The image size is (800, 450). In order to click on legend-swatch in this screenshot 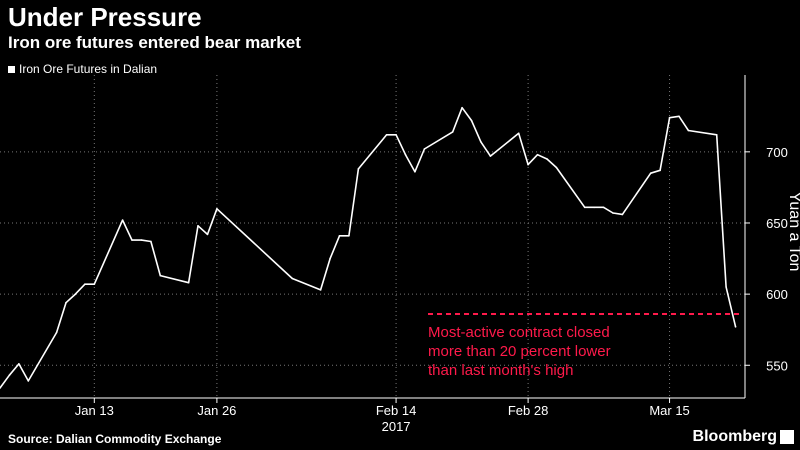, I will do `click(11, 69)`.